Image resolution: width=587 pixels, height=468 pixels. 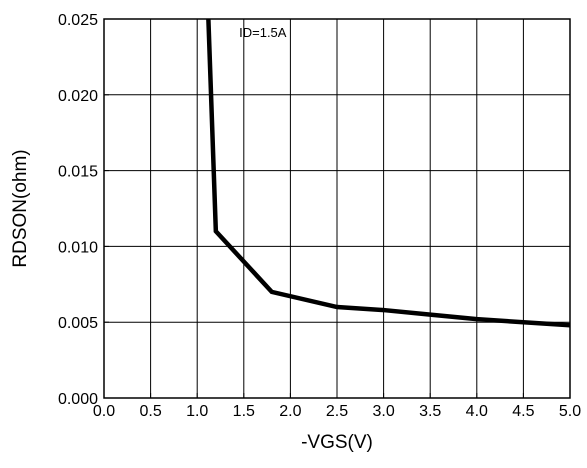 What do you see at coordinates (150, 411) in the screenshot?
I see `x-tick-label: 0.5` at bounding box center [150, 411].